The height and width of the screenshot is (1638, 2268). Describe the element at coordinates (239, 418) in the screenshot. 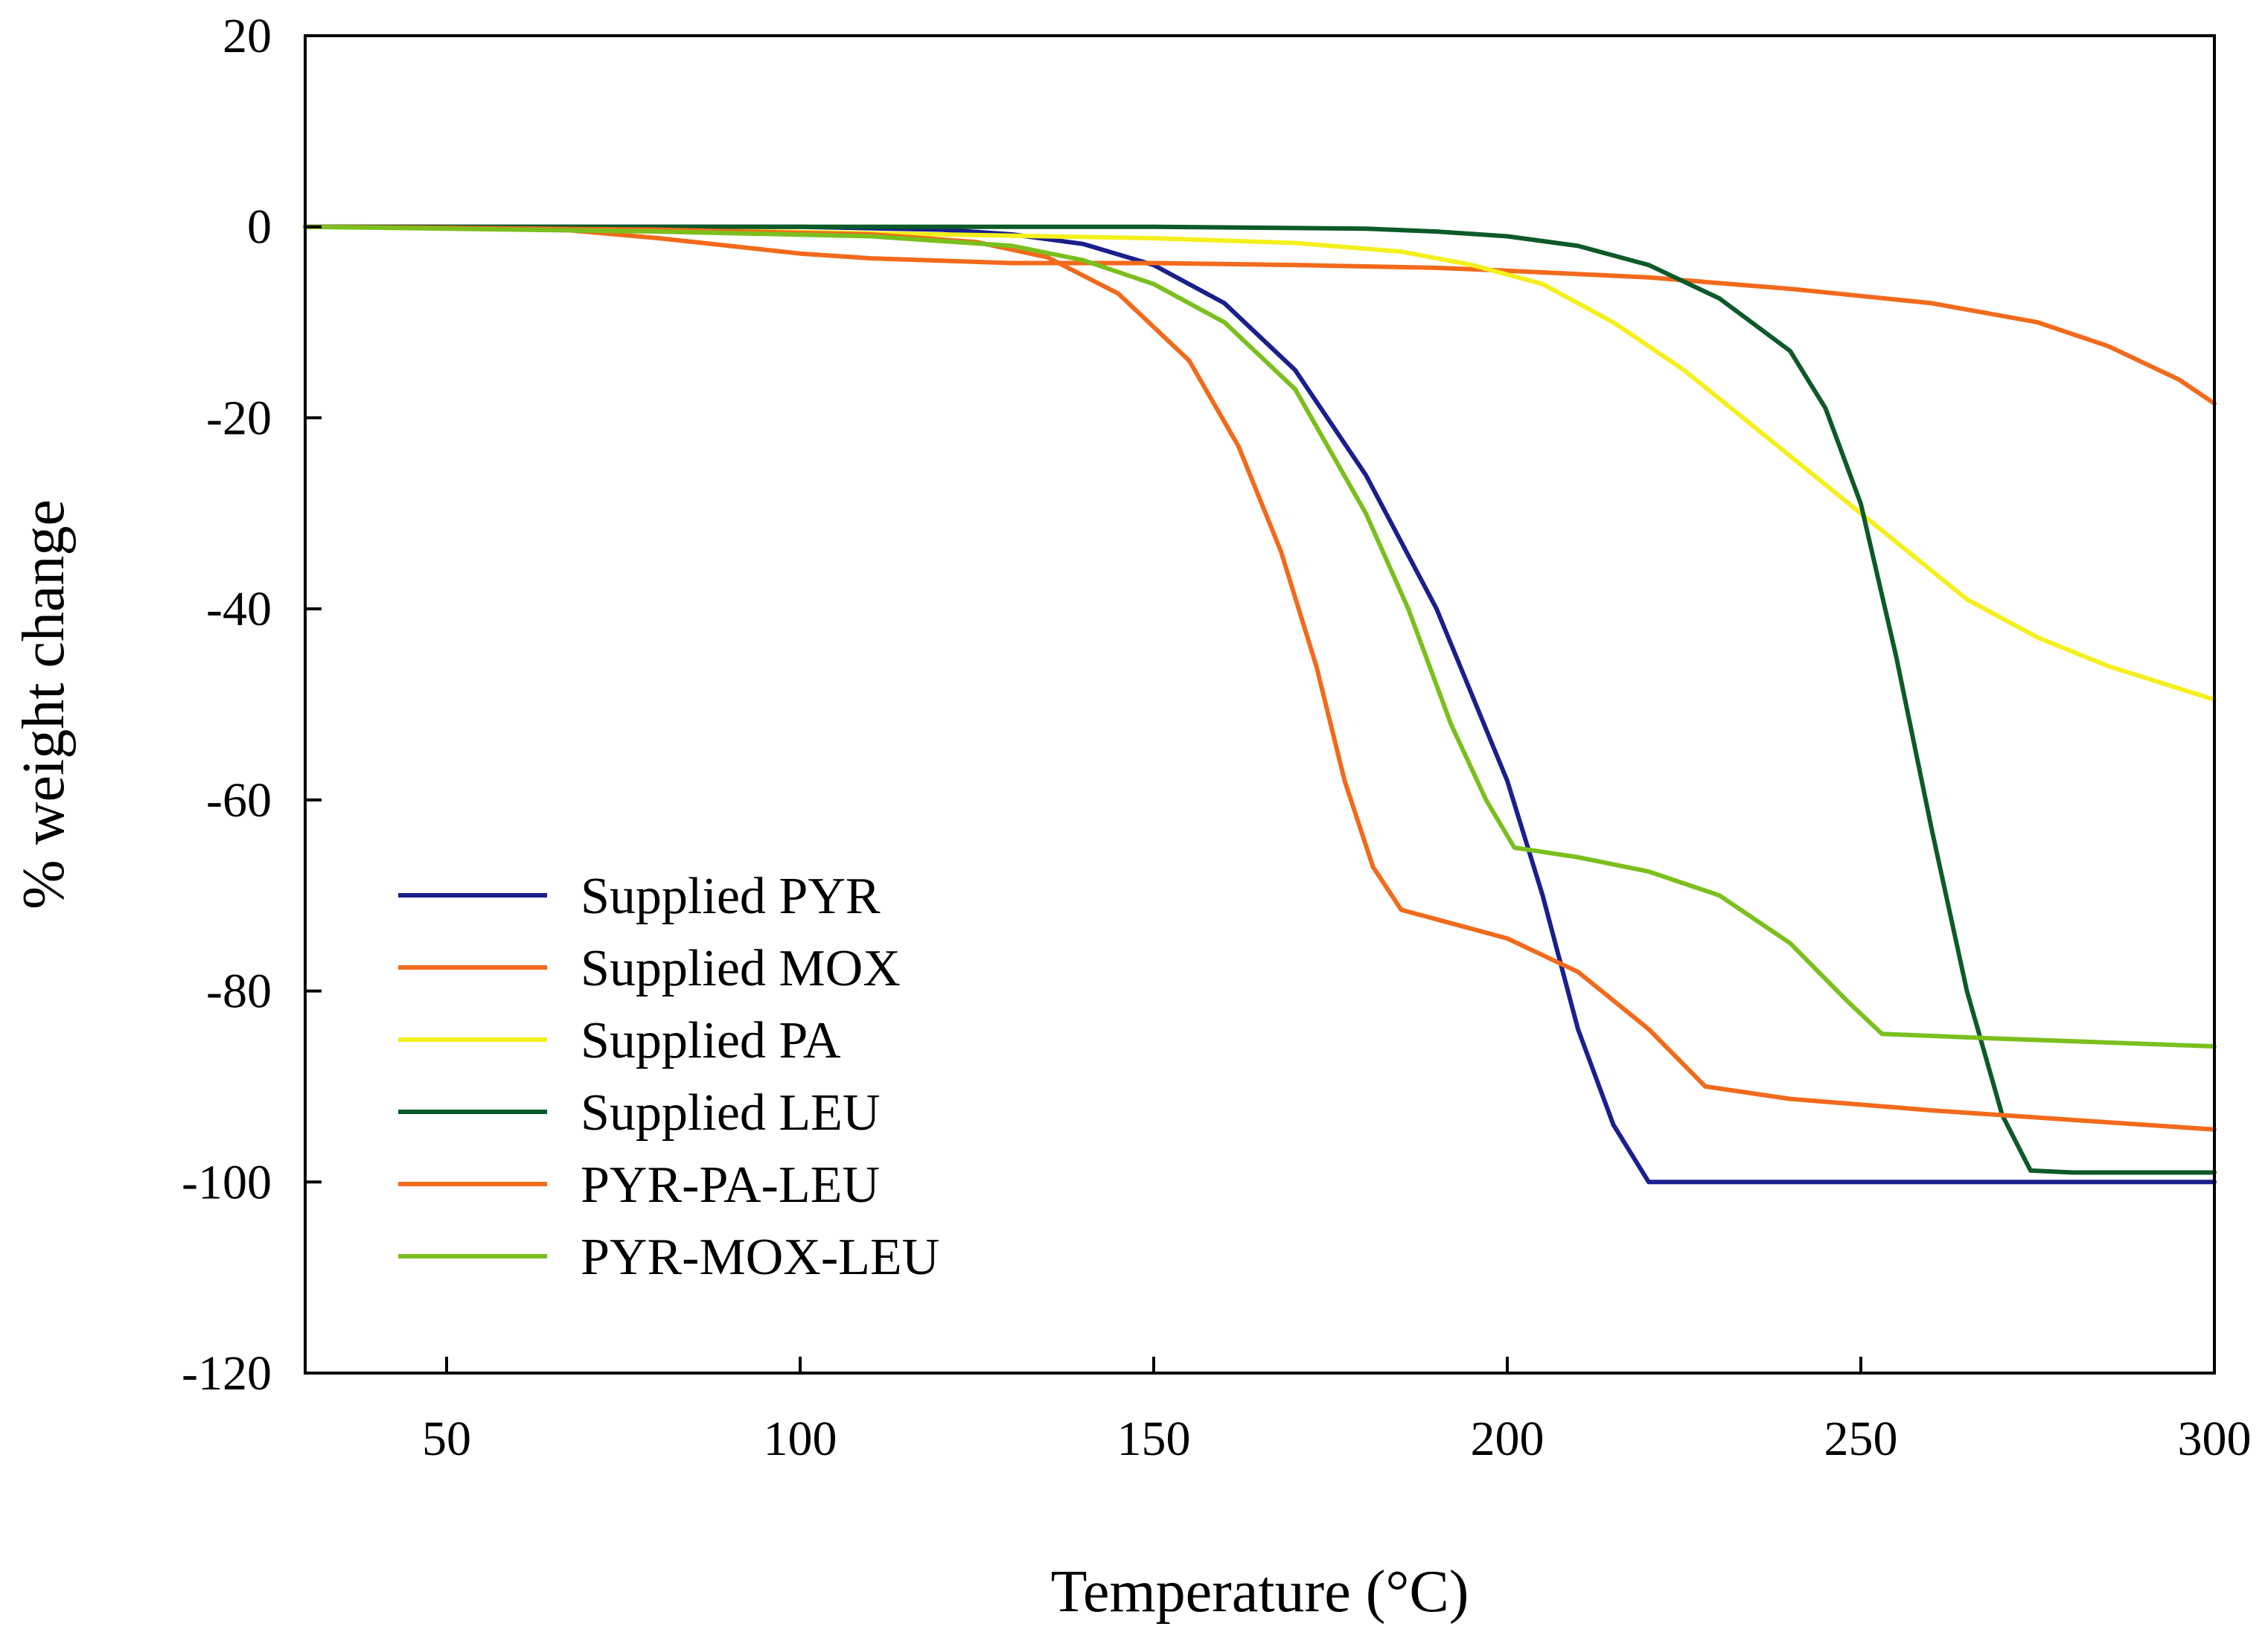

I see `y-tick-label: -20` at that location.